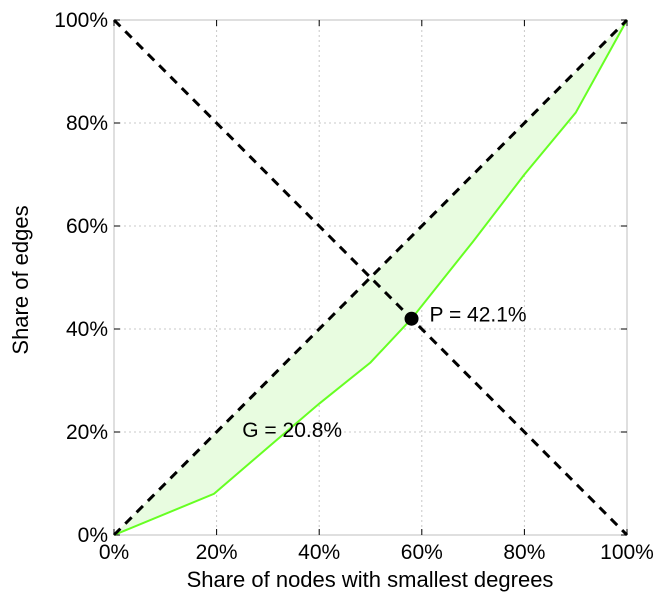  What do you see at coordinates (87, 329) in the screenshot?
I see `y-tick-label: 40%` at bounding box center [87, 329].